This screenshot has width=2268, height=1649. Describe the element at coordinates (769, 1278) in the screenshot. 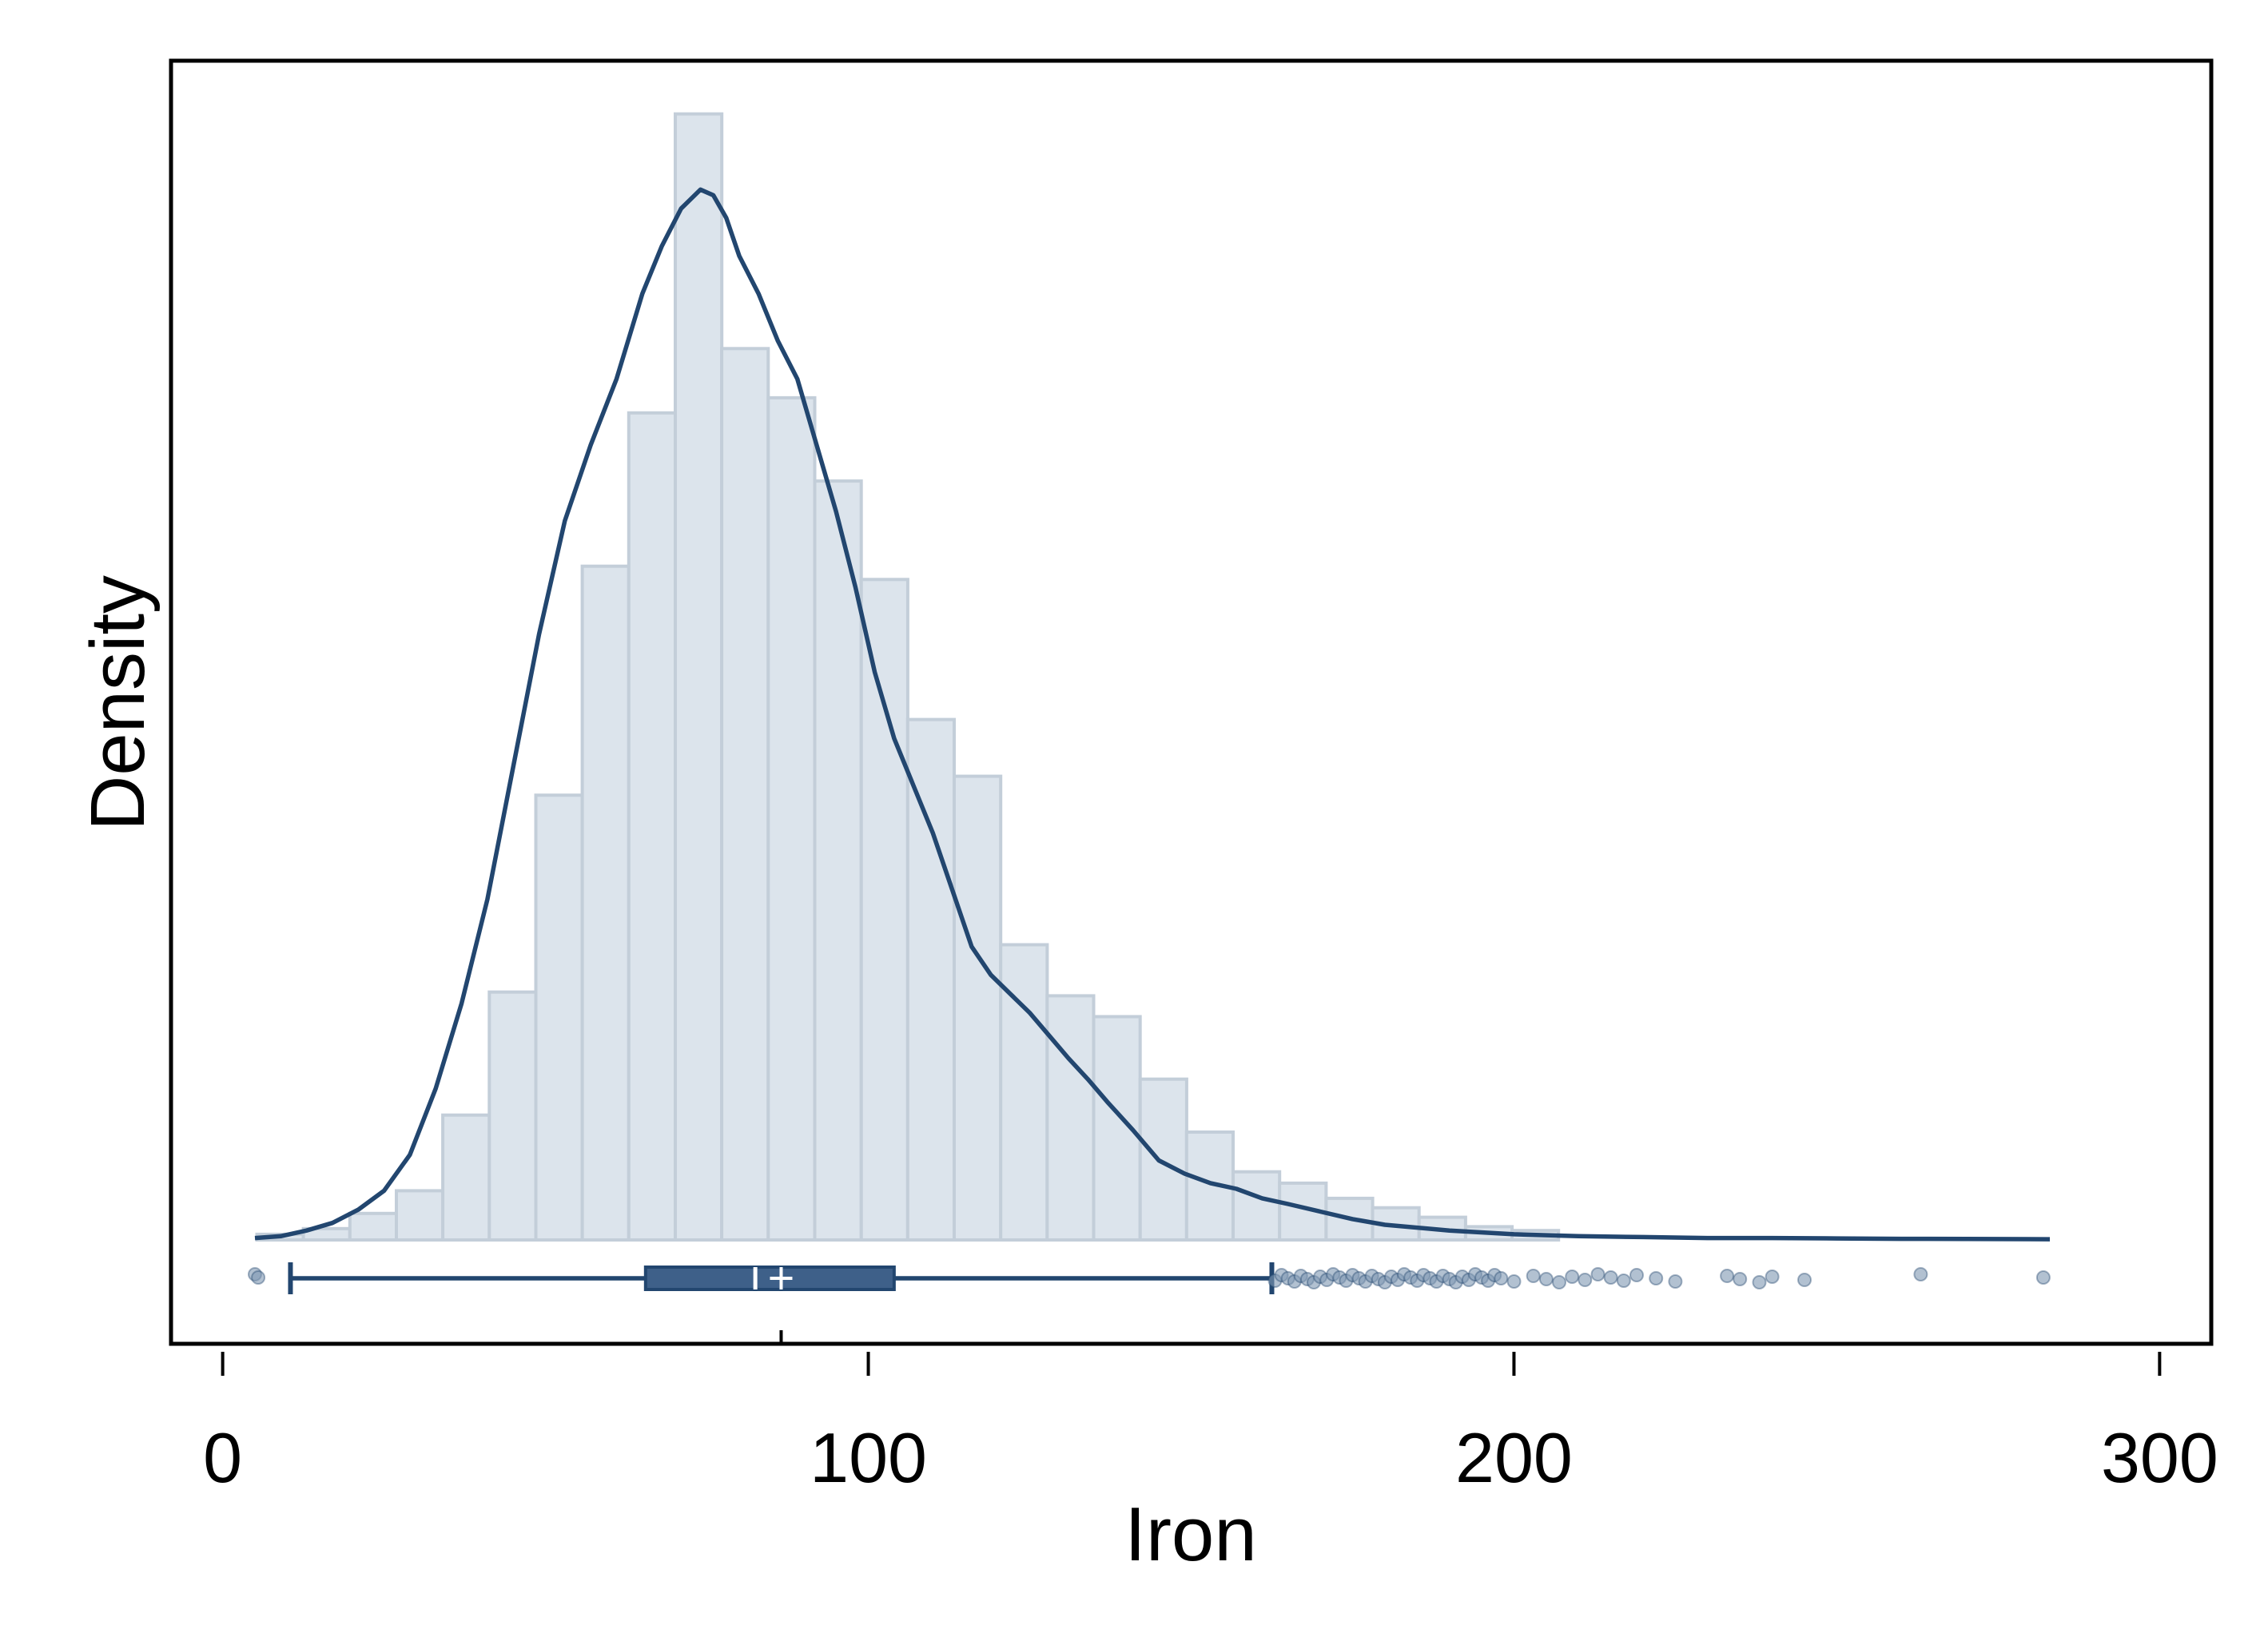

I see `boxplot-box` at that location.